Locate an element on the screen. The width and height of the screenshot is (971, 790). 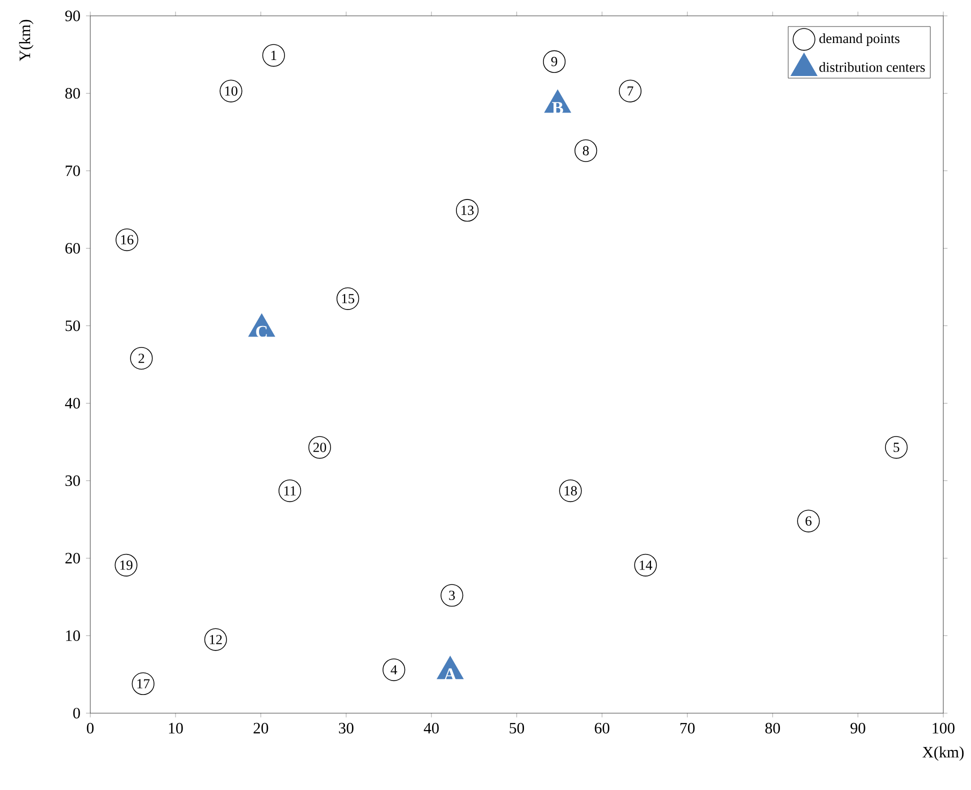
x-tick-label: 90 is located at coordinates (858, 728).